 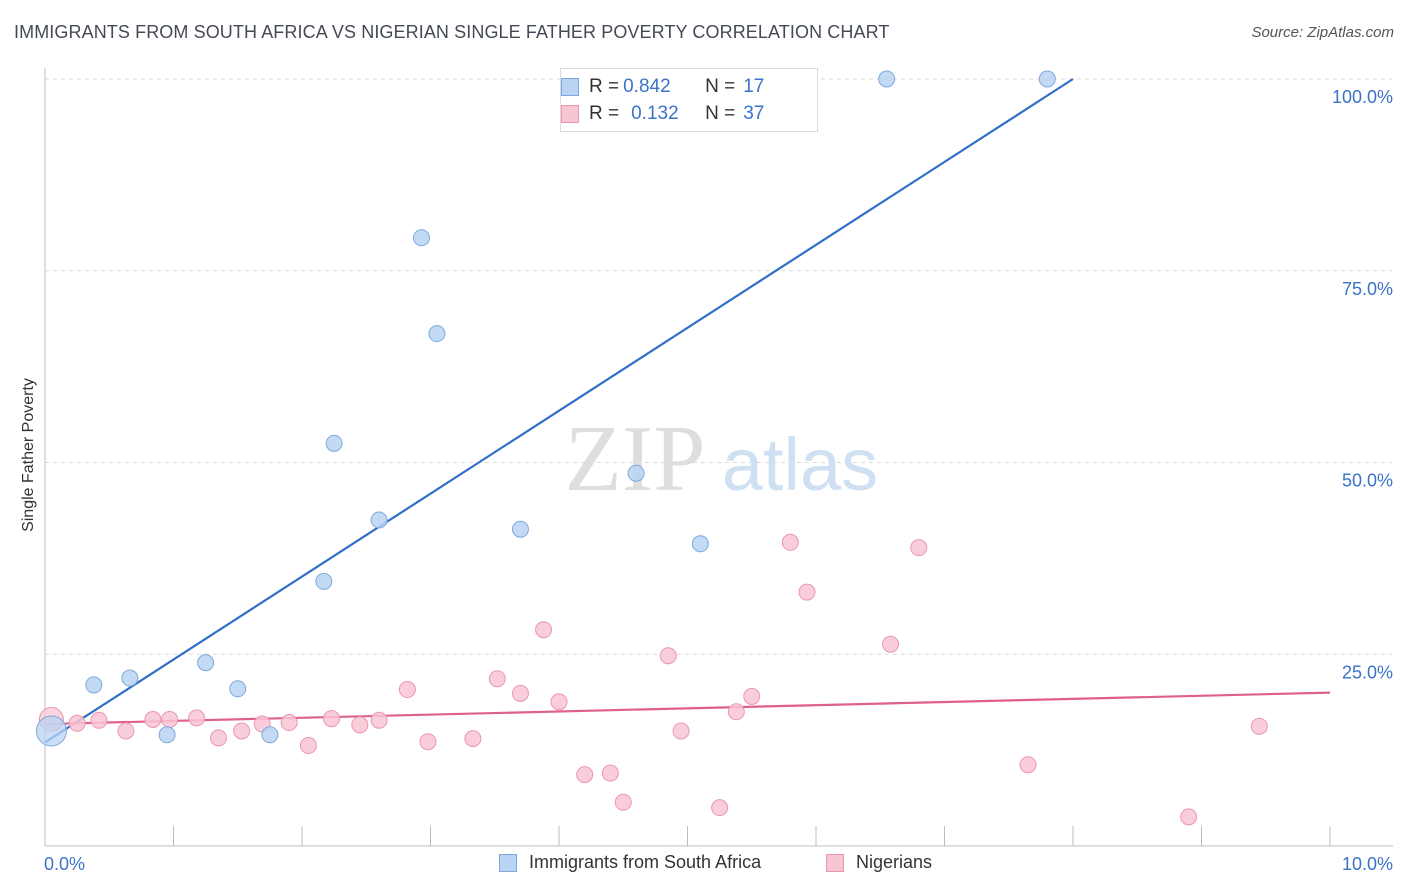 I want to click on n-value: 17, so click(x=754, y=86).